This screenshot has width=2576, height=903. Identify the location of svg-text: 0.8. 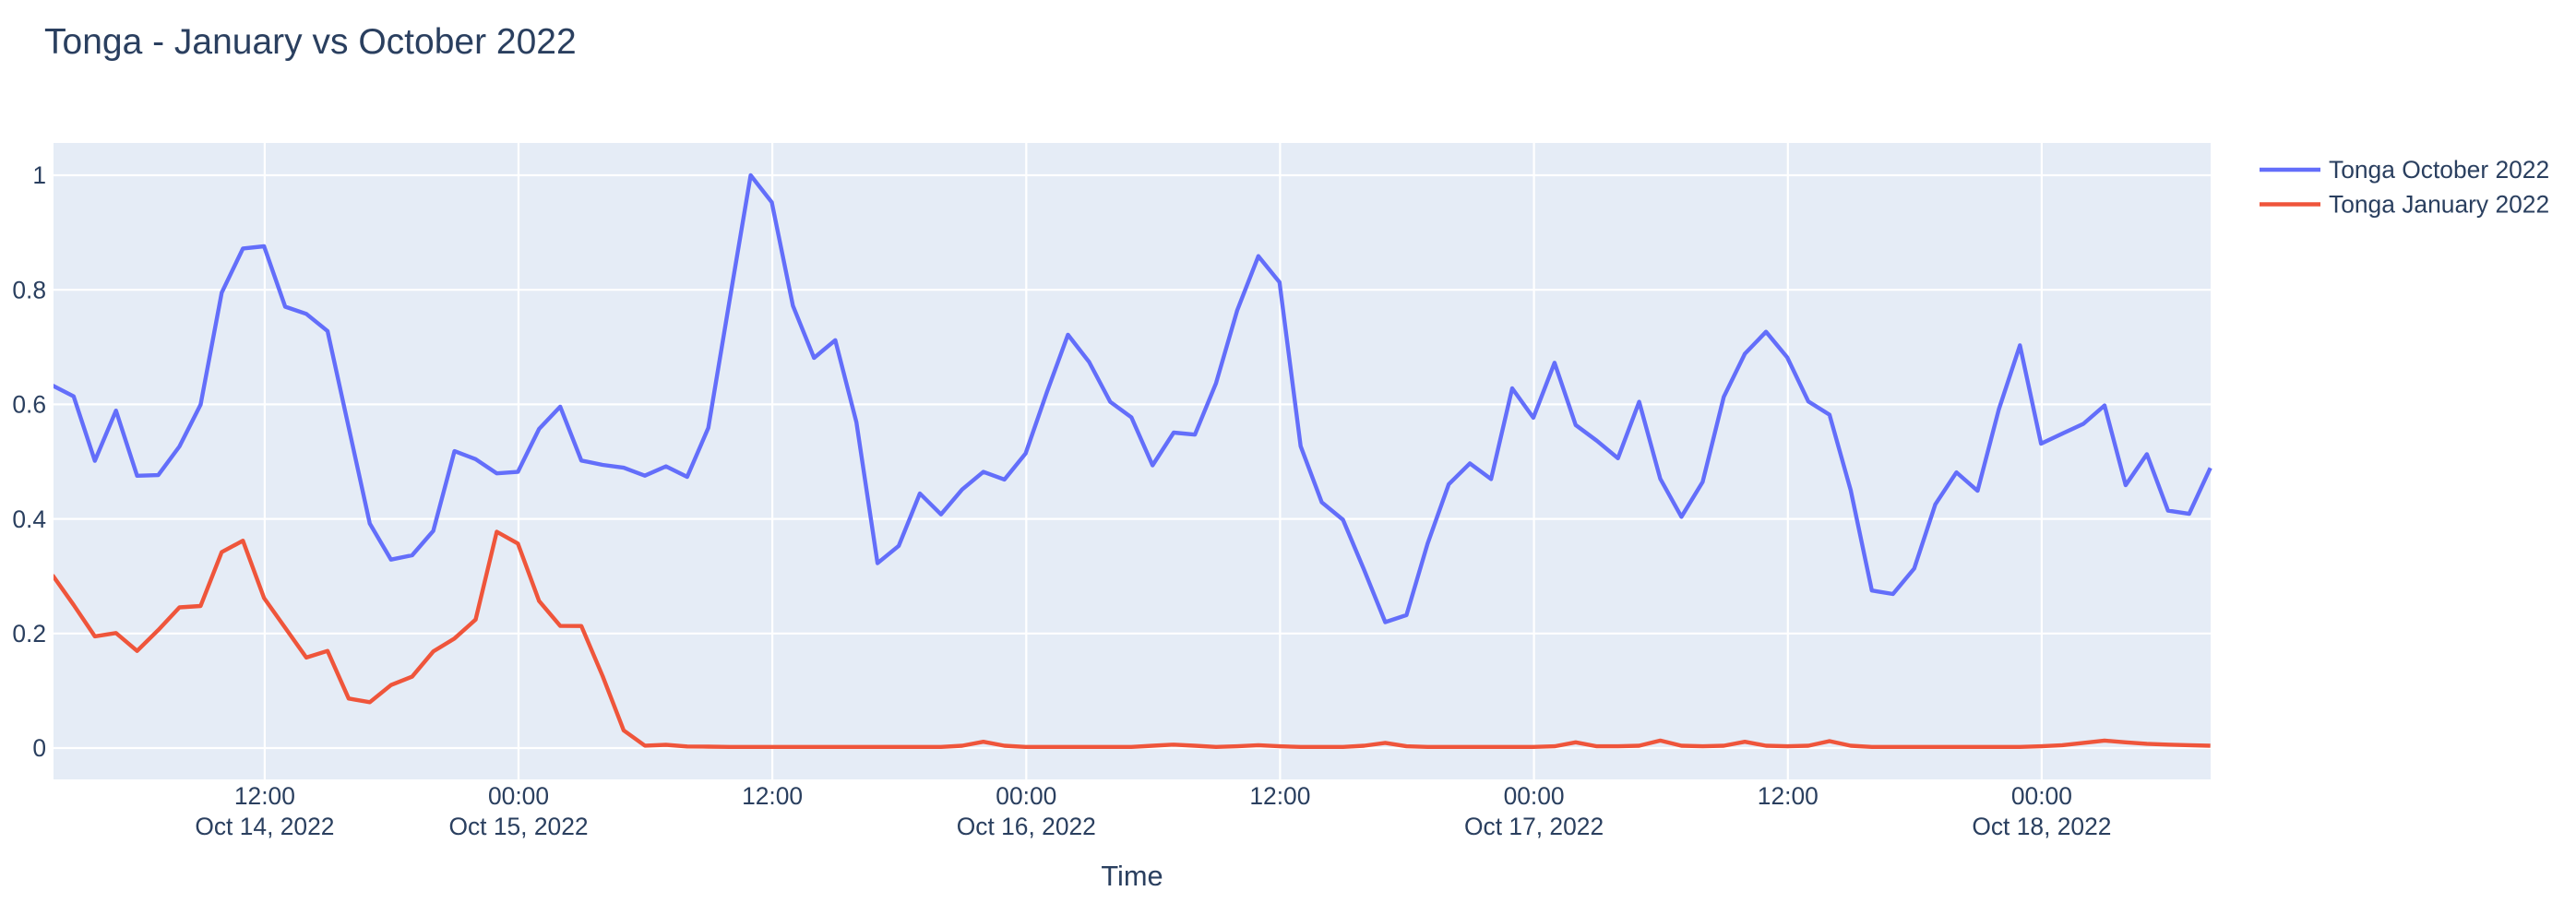
(29, 289).